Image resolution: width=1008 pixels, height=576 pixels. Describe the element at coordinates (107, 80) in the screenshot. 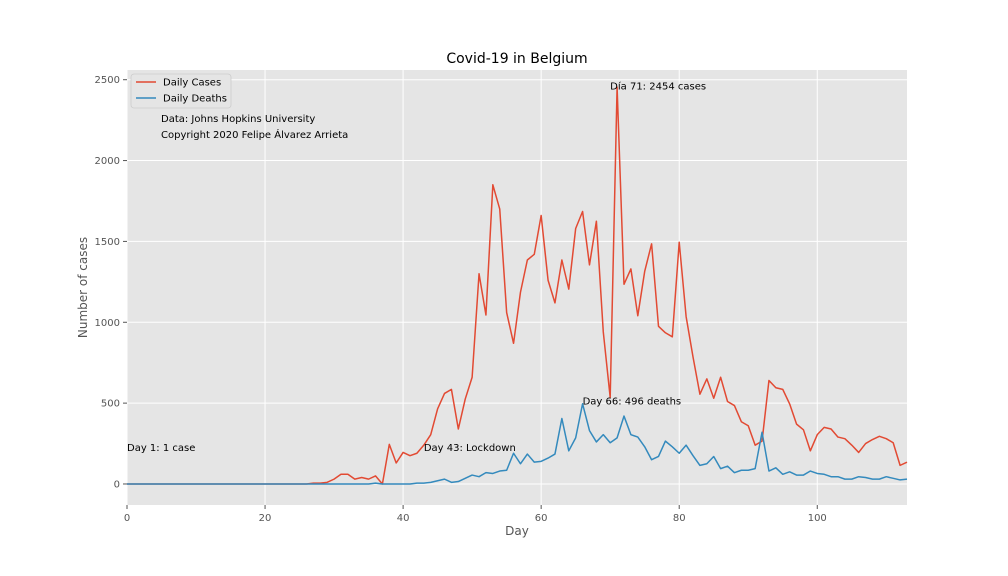

I see `y-tick-label: 2500` at that location.